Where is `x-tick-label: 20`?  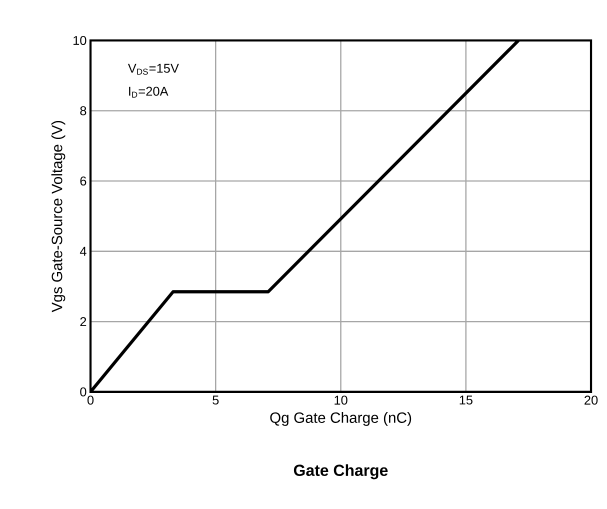
x-tick-label: 20 is located at coordinates (591, 400).